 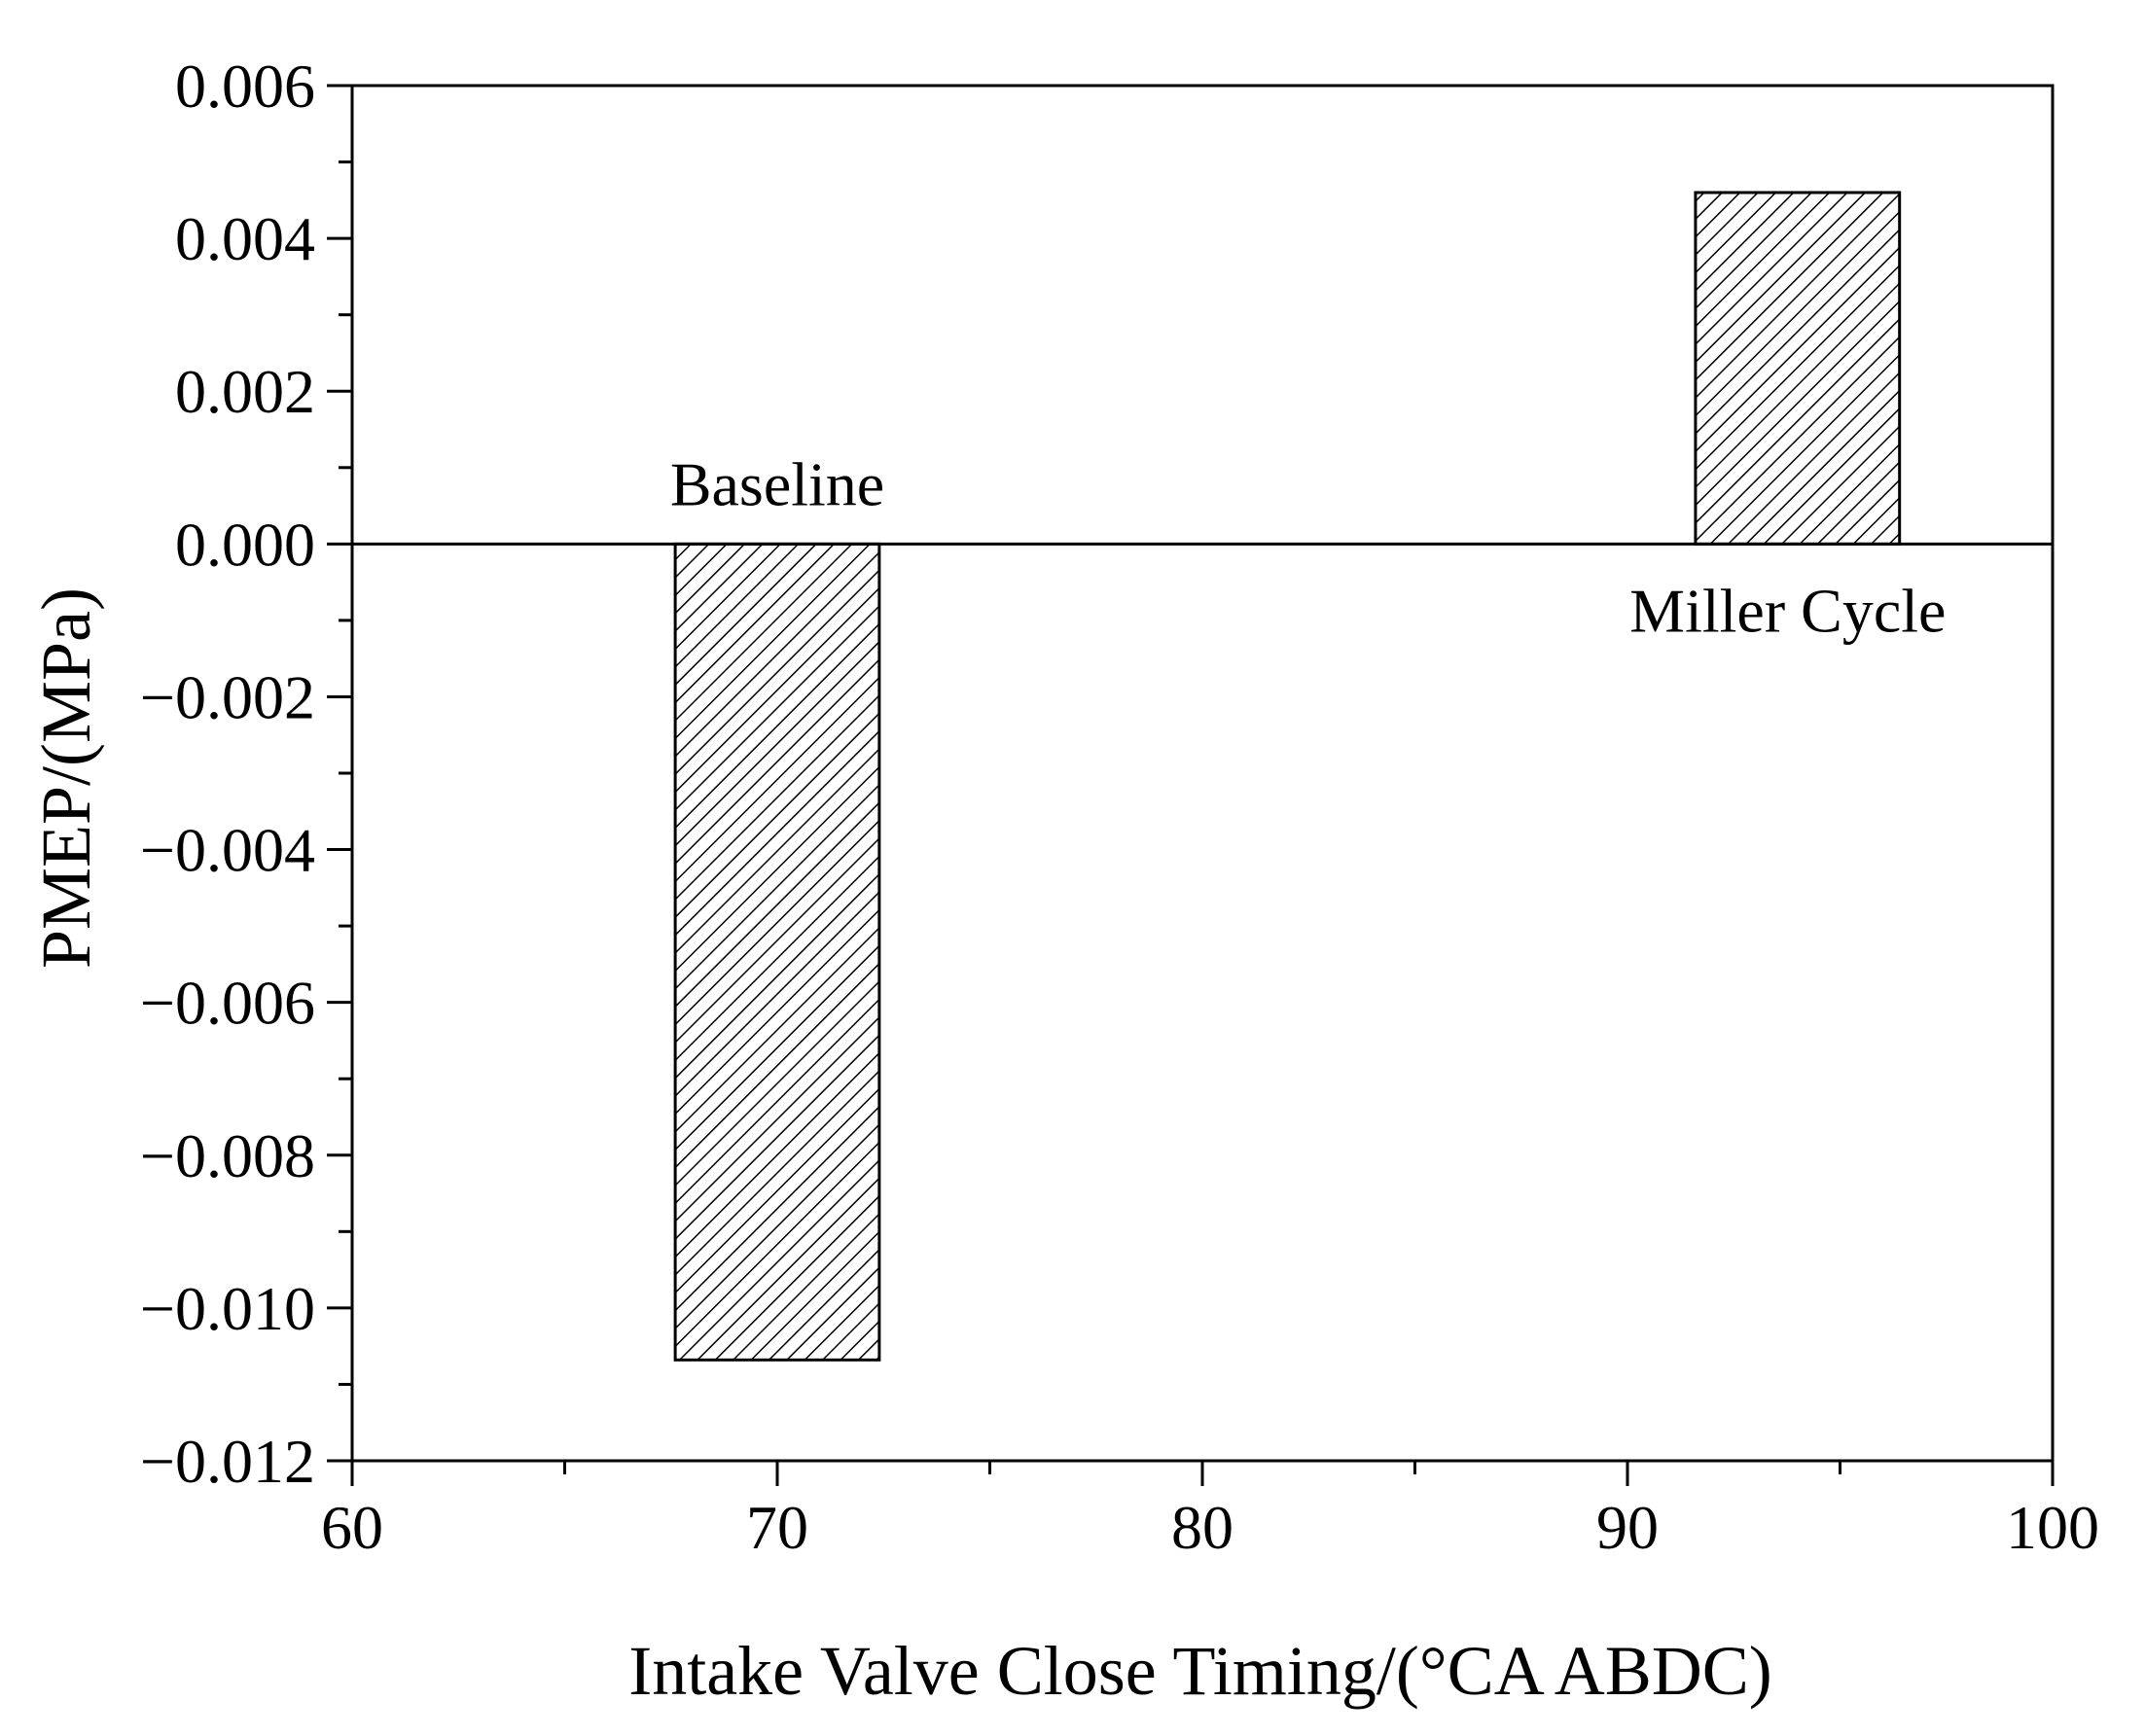 What do you see at coordinates (1787, 611) in the screenshot?
I see `bar-label: Miller Cycle` at bounding box center [1787, 611].